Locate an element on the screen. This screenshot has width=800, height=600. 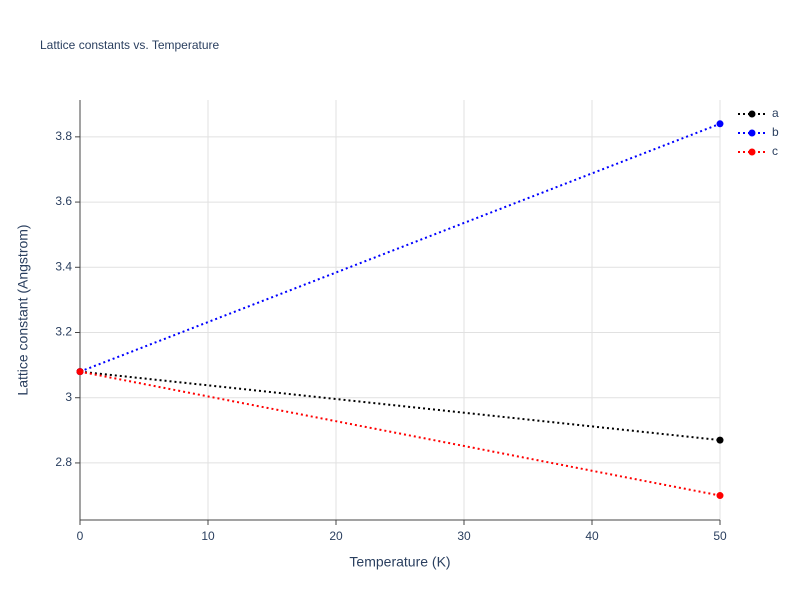
x-tick-label: 40 is located at coordinates (592, 536).